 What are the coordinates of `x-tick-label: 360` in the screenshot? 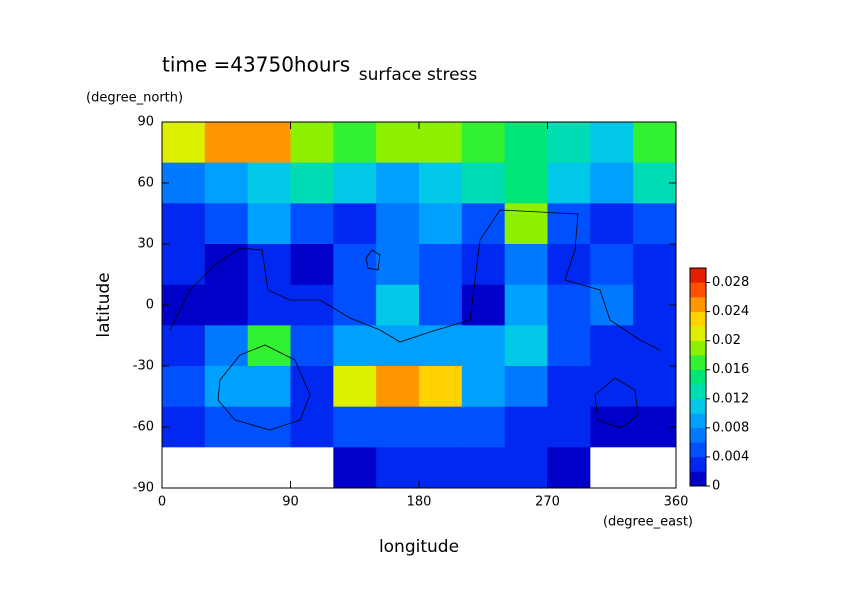 It's located at (676, 502).